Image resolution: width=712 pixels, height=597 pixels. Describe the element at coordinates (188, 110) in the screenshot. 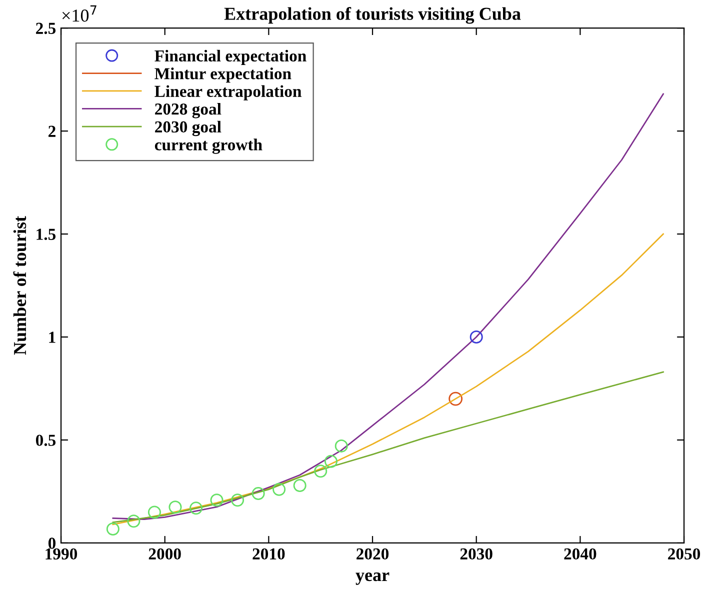

I see `legend-label: 2028 goal` at that location.